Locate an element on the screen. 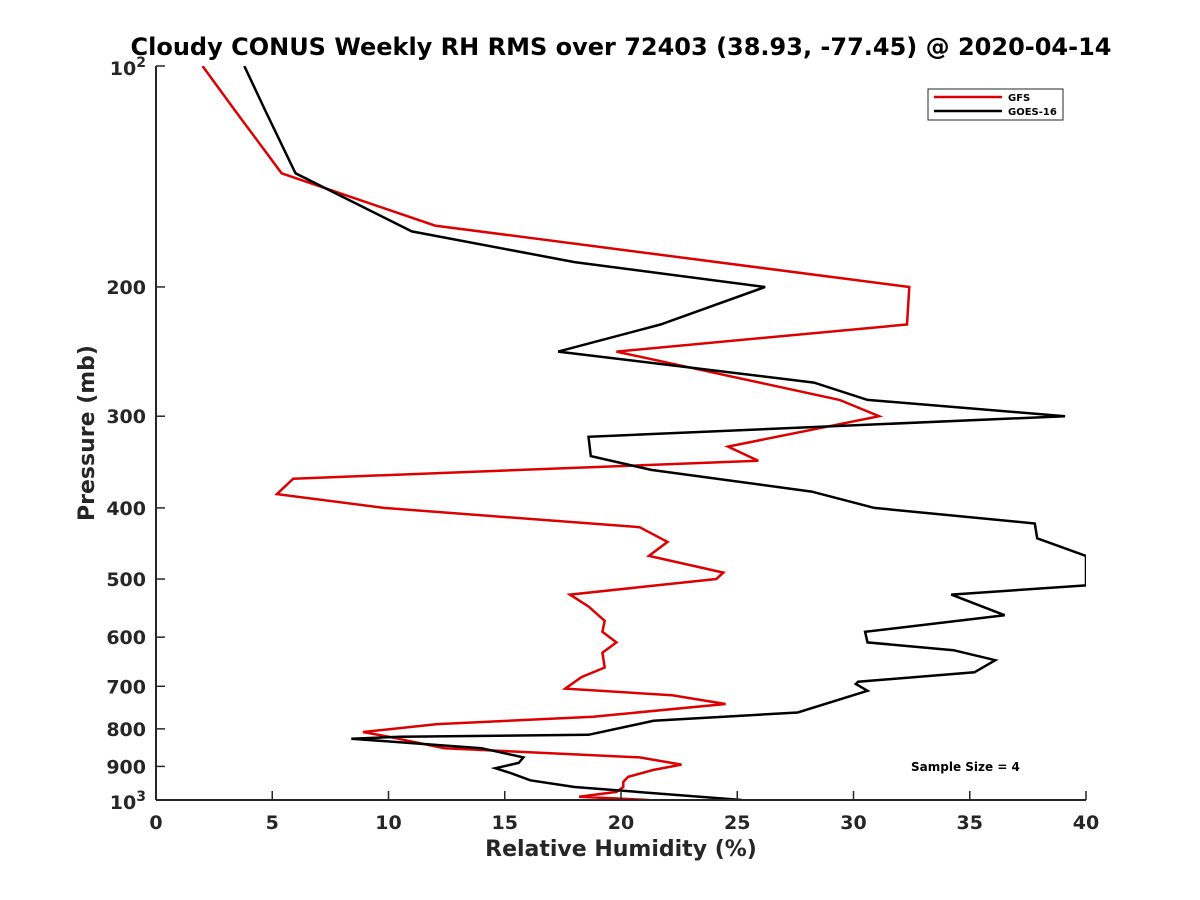 The height and width of the screenshot is (900, 1200). x-tick-label: 20 is located at coordinates (621, 823).